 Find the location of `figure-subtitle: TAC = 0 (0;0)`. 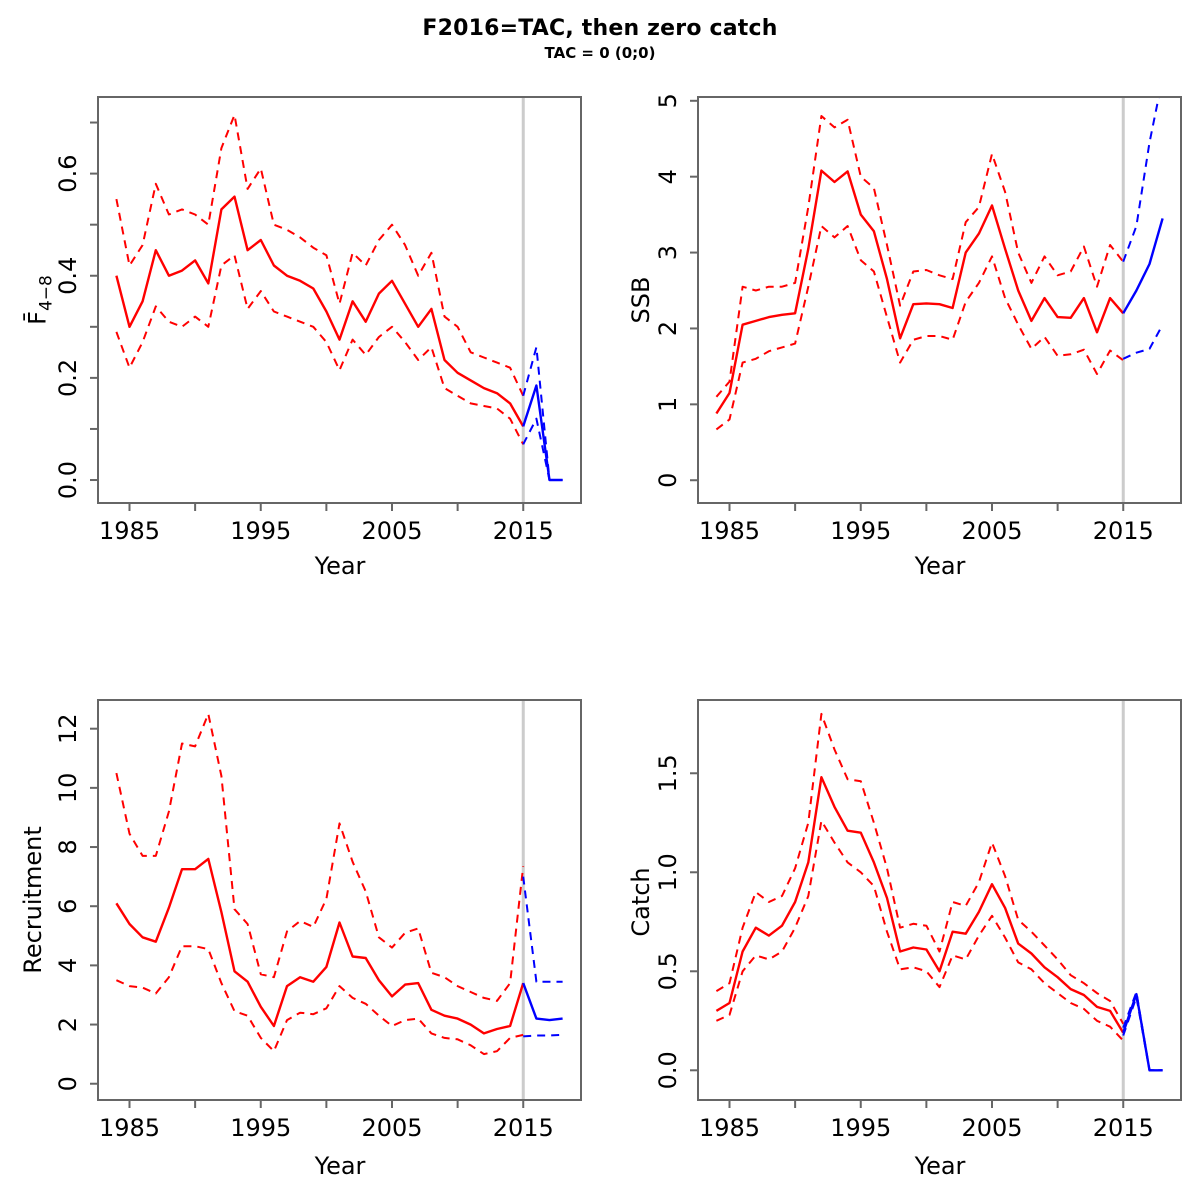

figure-subtitle: TAC = 0 (0;0) is located at coordinates (600, 53).